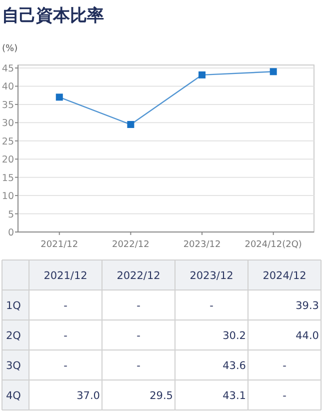 This screenshot has height=416, width=322. What do you see at coordinates (13, 336) in the screenshot?
I see `y-tick-label: 2Q` at bounding box center [13, 336].